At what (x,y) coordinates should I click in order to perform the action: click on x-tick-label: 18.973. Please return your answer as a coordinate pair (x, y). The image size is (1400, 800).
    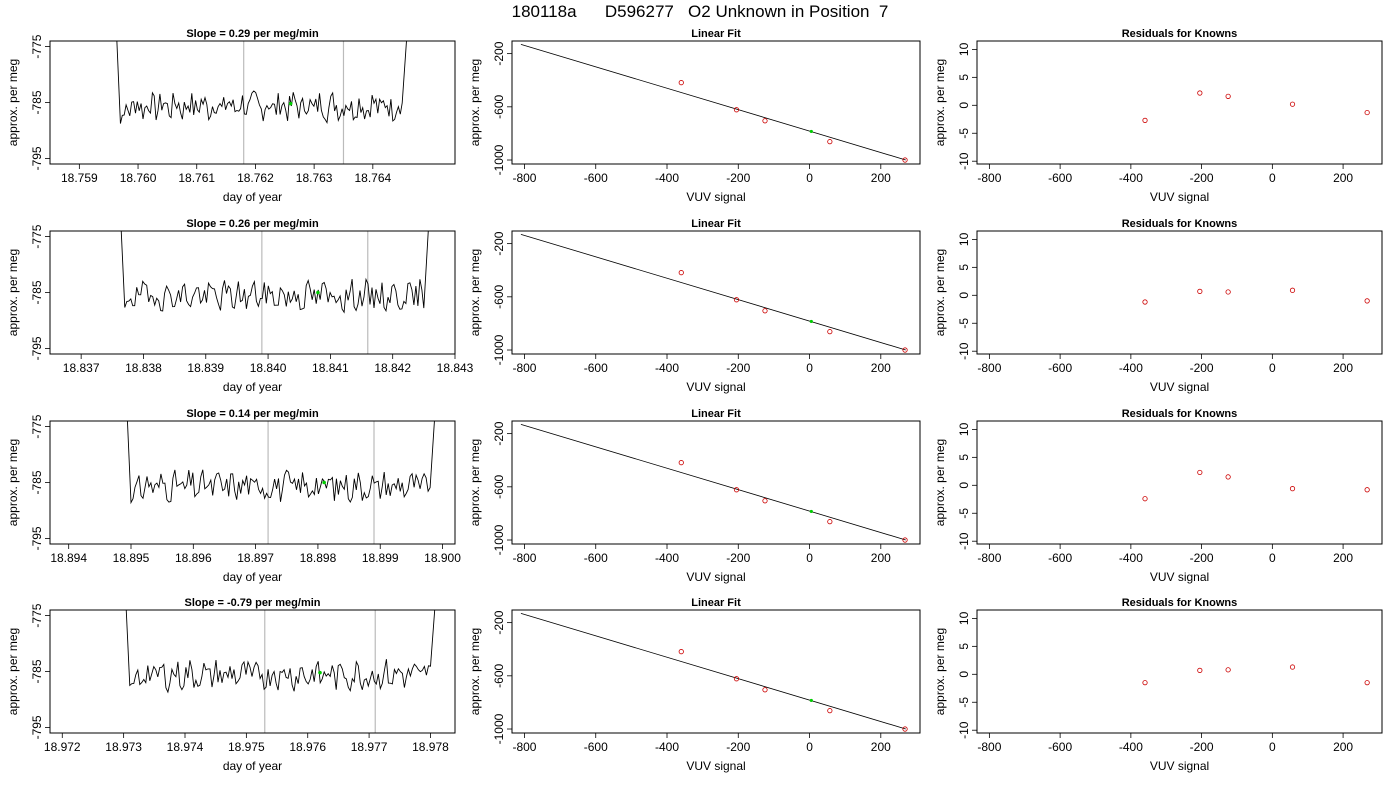
    Looking at the image, I should click on (123, 747).